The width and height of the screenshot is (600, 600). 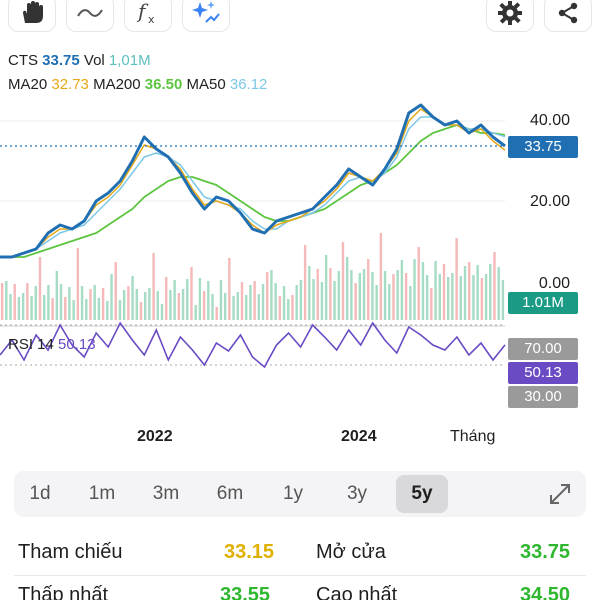 What do you see at coordinates (357, 592) in the screenshot?
I see `high-label: Cao nhất` at bounding box center [357, 592].